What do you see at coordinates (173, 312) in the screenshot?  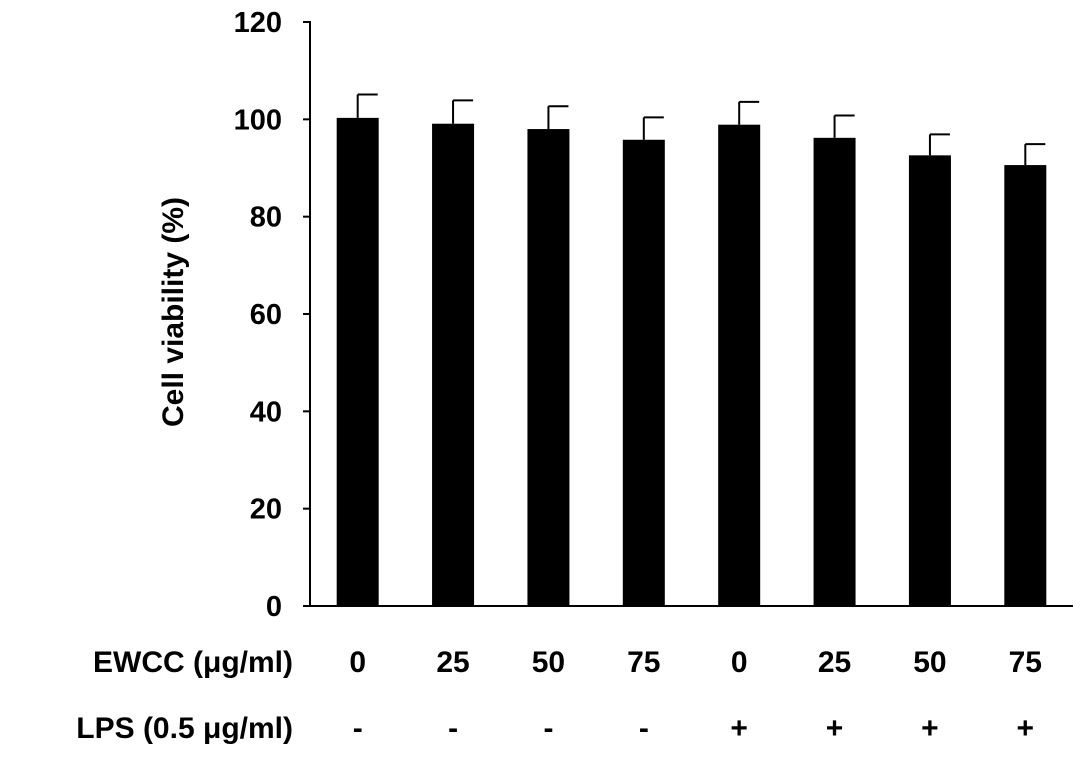 I see `y-axis-label: Cell viability (%)` at bounding box center [173, 312].